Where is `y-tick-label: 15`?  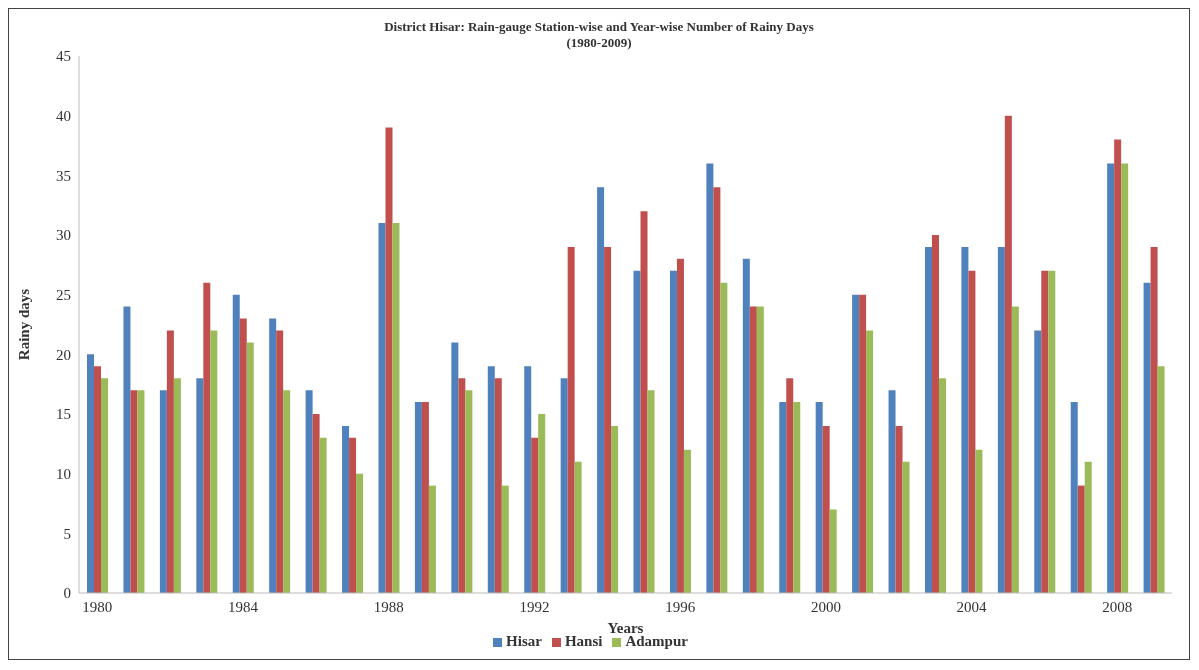
y-tick-label: 15 is located at coordinates (63, 414).